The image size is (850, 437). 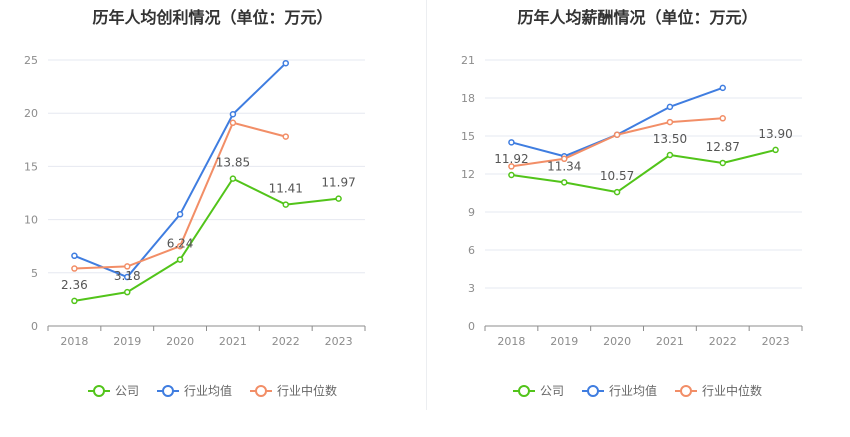 What do you see at coordinates (31, 220) in the screenshot?
I see `y-tick-label: 10` at bounding box center [31, 220].